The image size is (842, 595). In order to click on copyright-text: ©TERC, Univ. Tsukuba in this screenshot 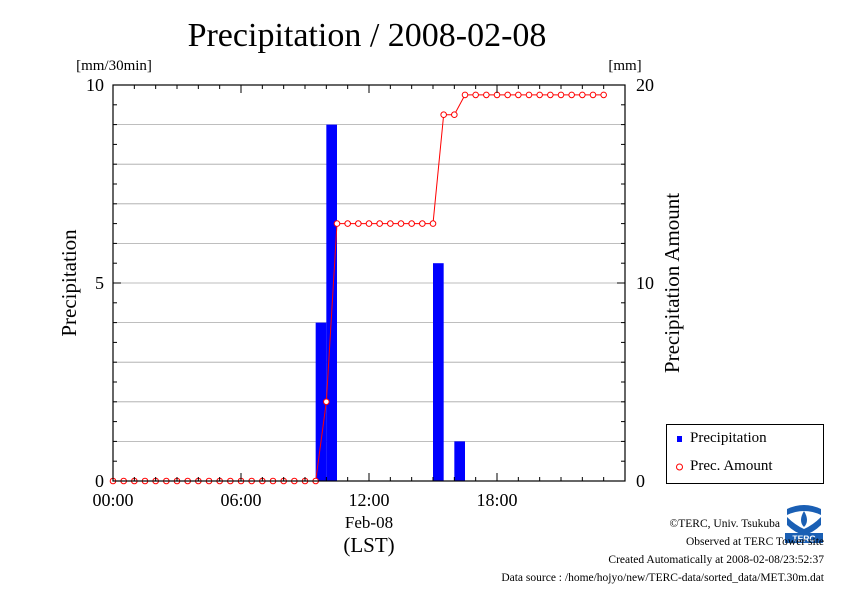, I will do `click(724, 524)`.